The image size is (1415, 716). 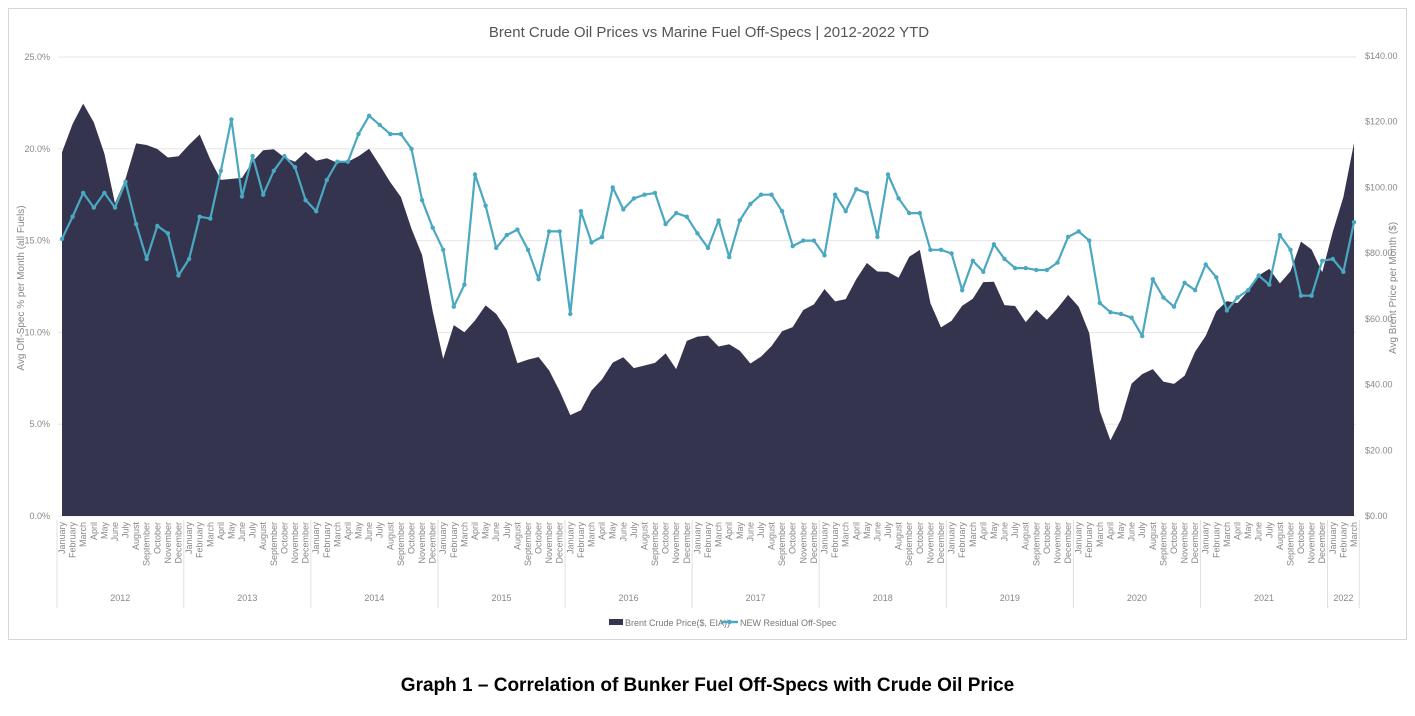 What do you see at coordinates (21, 287) in the screenshot?
I see `y-axis-left-title: Avg Off-Spec % per Month (all Fuels)` at bounding box center [21, 287].